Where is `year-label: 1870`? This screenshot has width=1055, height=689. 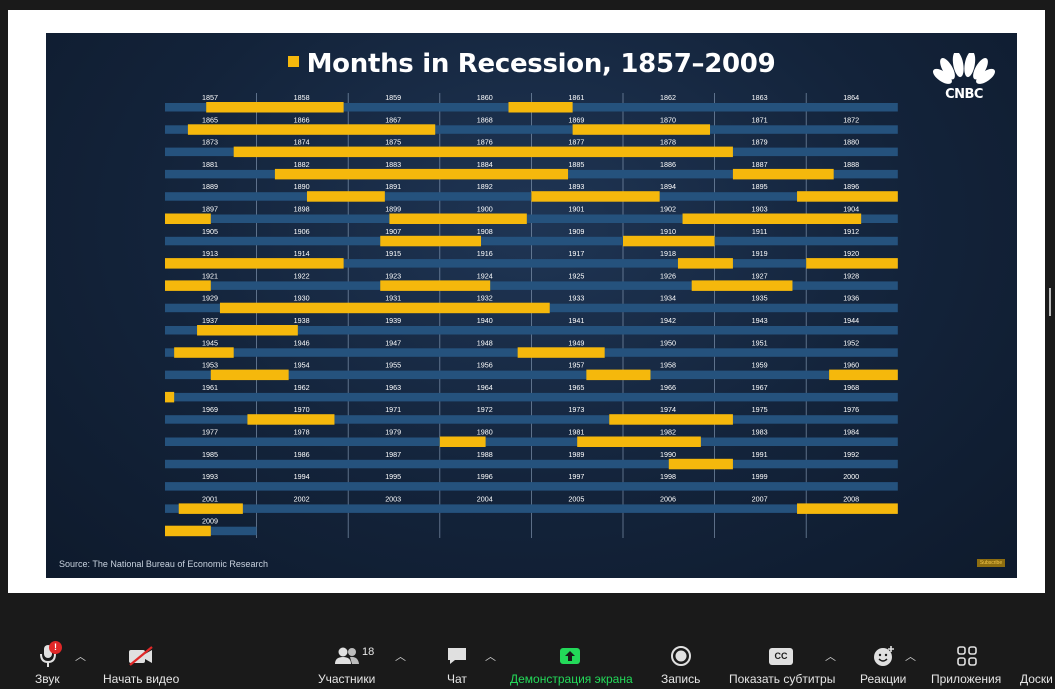
year-label: 1870 is located at coordinates (668, 119).